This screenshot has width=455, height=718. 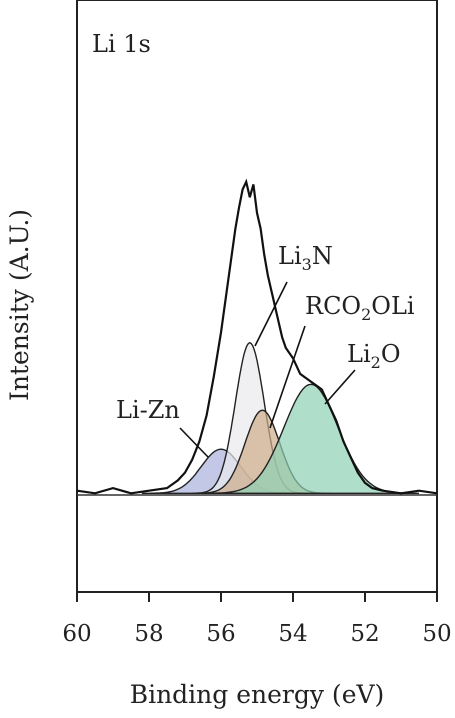 What do you see at coordinates (76, 634) in the screenshot?
I see `x-tick-label: 60` at bounding box center [76, 634].